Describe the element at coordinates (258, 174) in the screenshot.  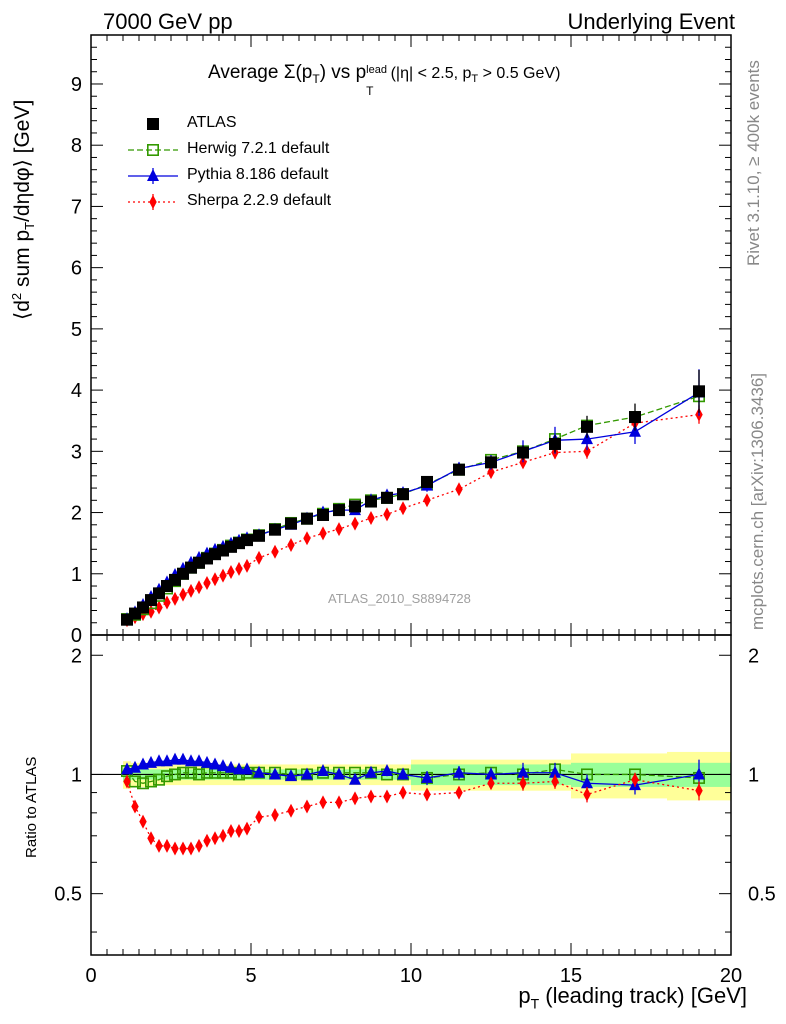
I see `legend-label-pythia: Pythia 8.186 default` at that location.